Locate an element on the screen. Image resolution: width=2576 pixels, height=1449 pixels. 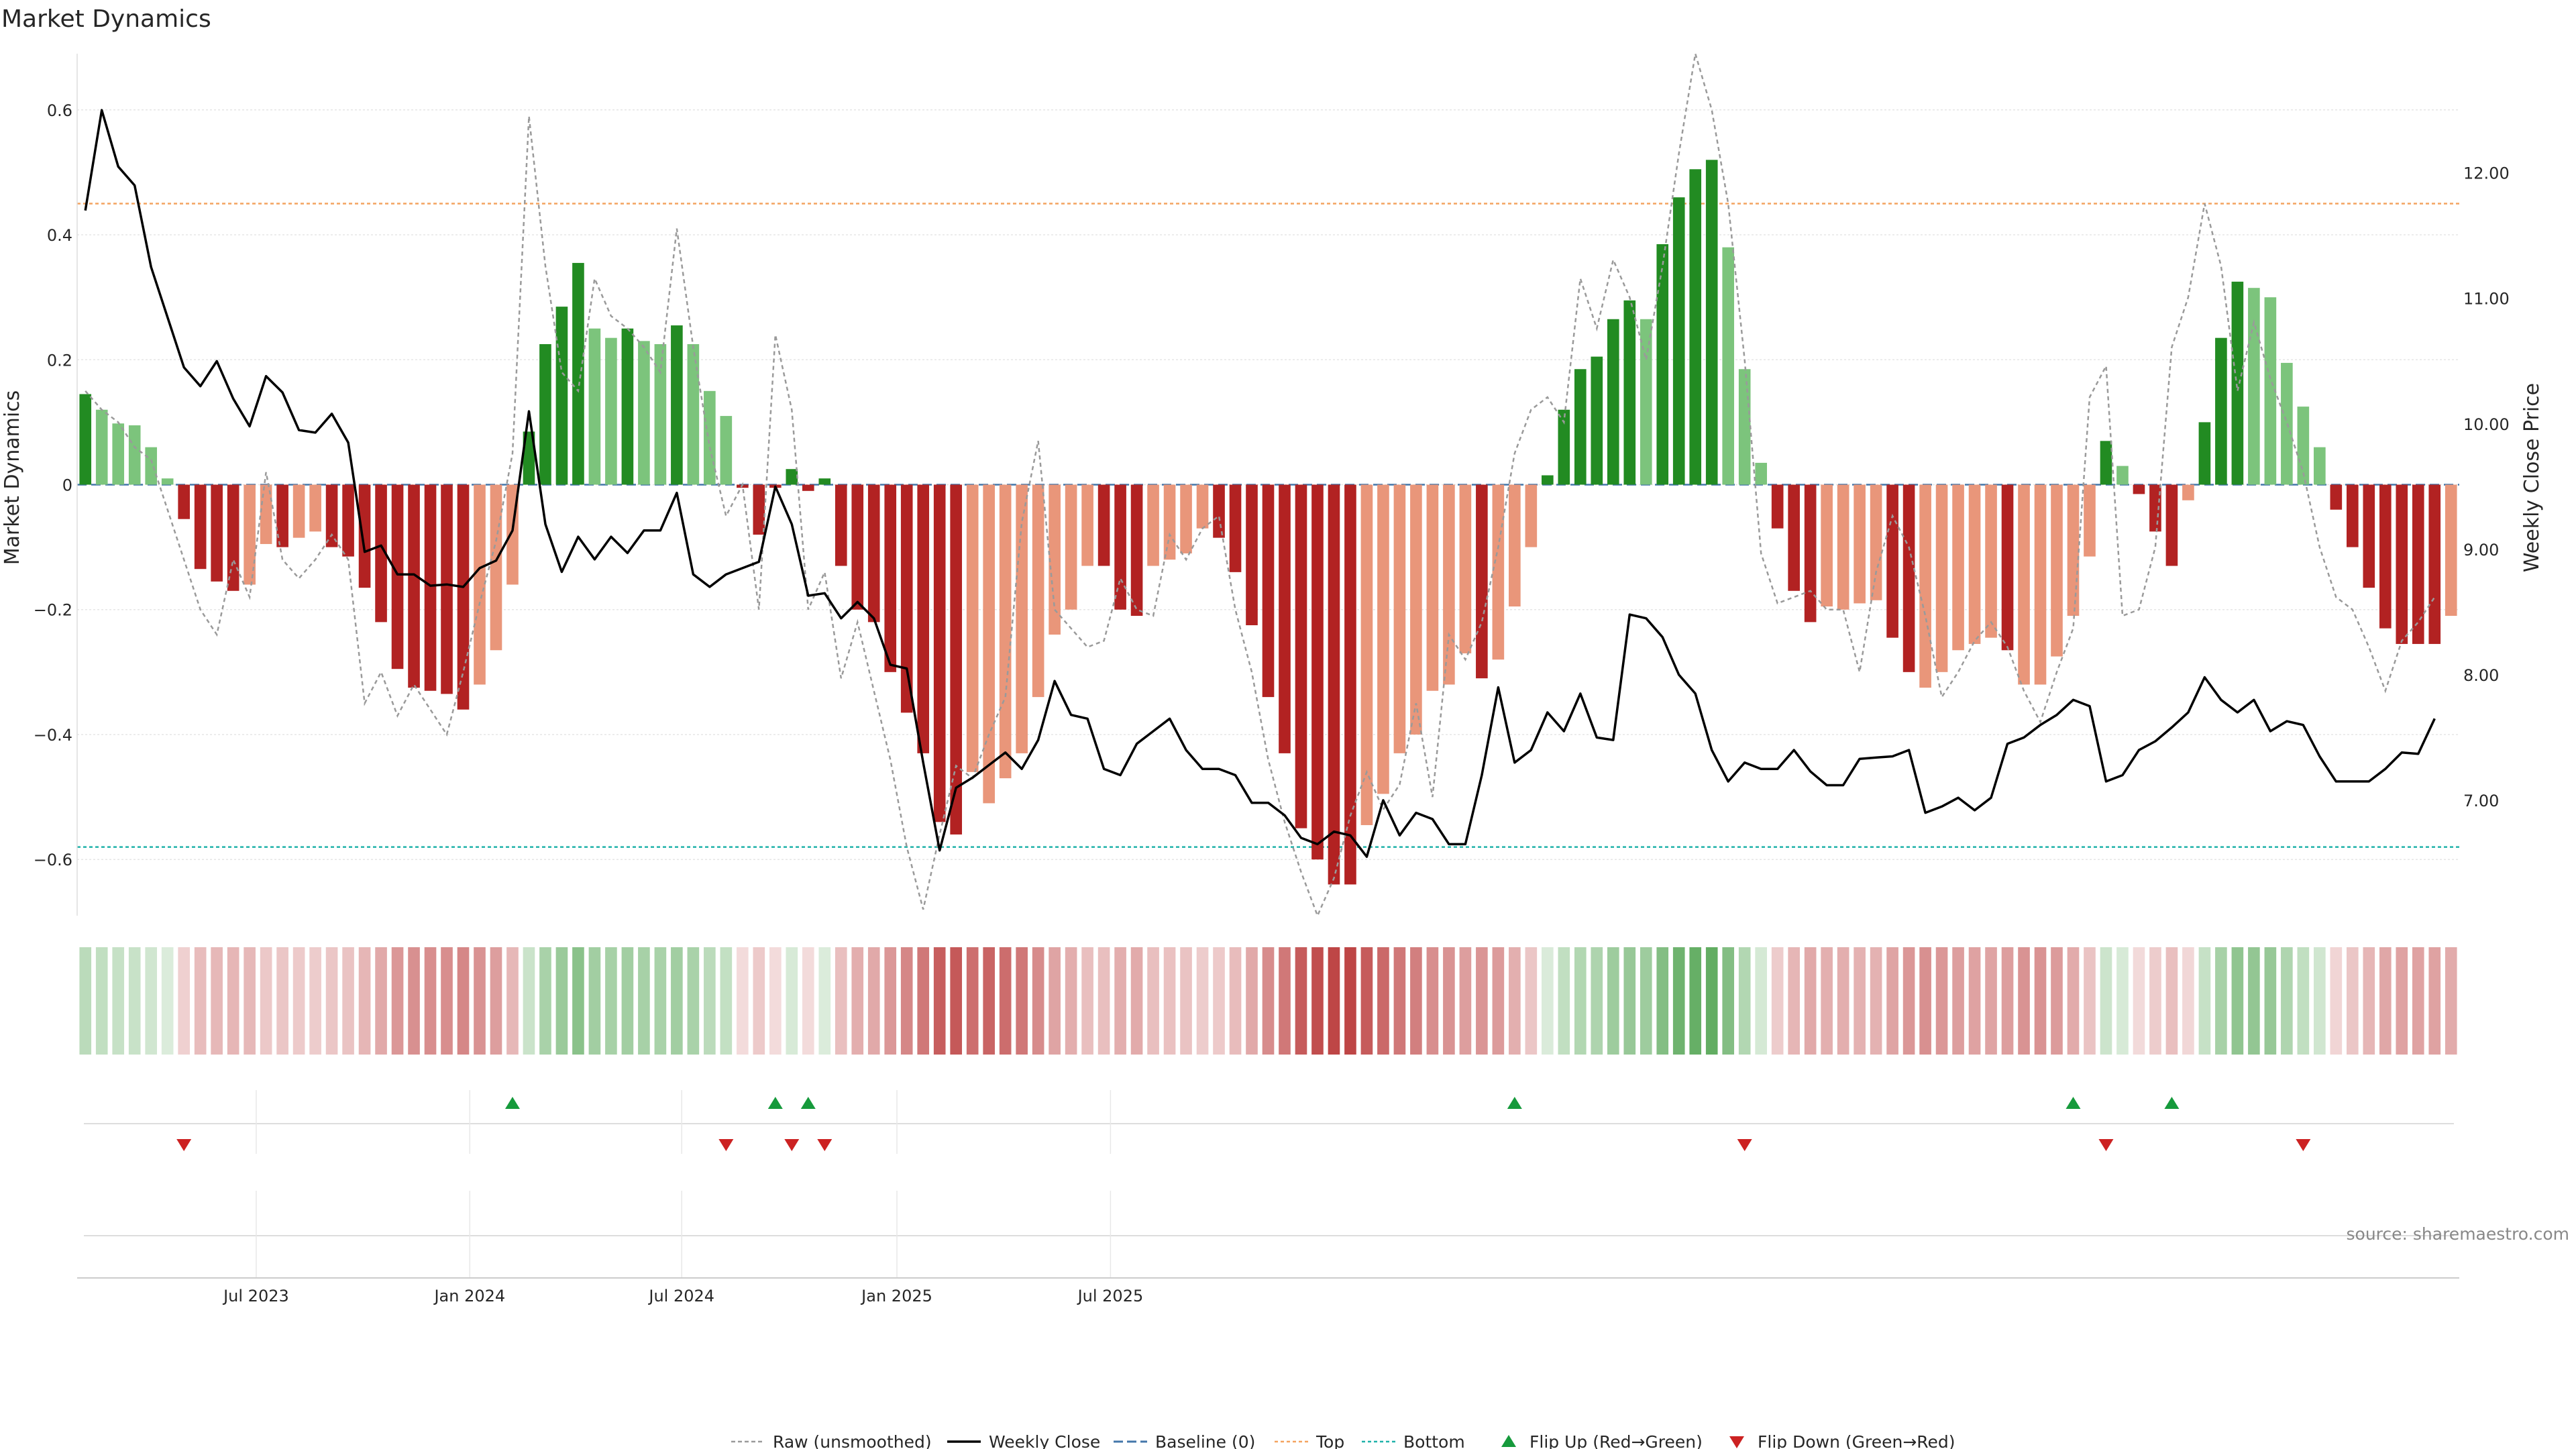
flip-markers-panel is located at coordinates (1269, 1166).